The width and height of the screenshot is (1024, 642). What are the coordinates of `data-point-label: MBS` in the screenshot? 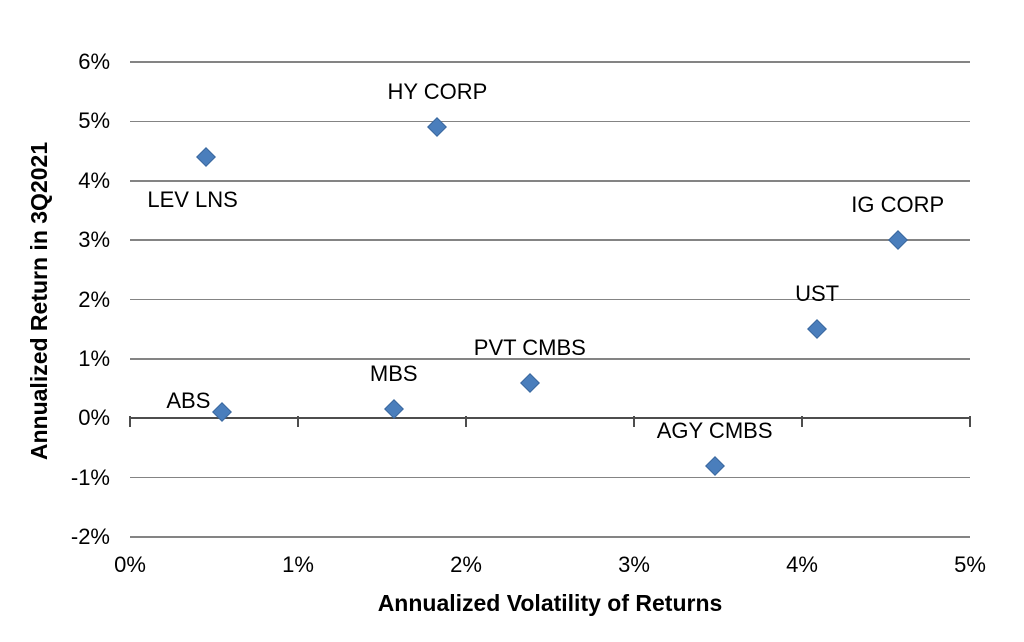 It's located at (393, 374).